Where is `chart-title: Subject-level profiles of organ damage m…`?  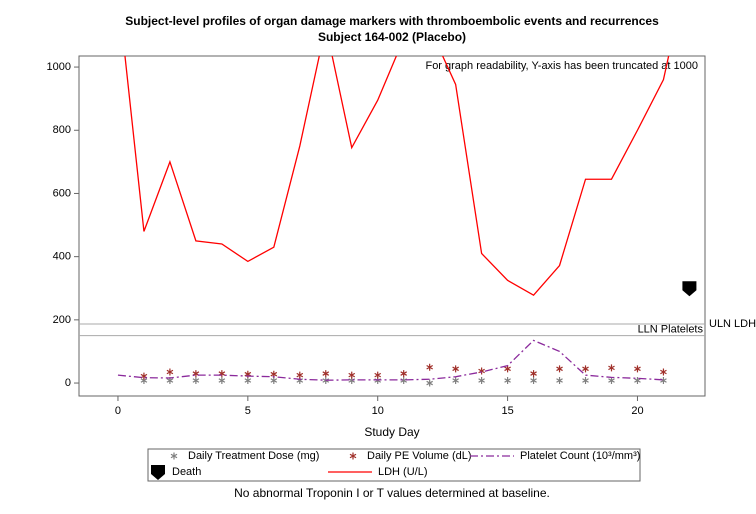 chart-title: Subject-level profiles of organ damage m… is located at coordinates (392, 21).